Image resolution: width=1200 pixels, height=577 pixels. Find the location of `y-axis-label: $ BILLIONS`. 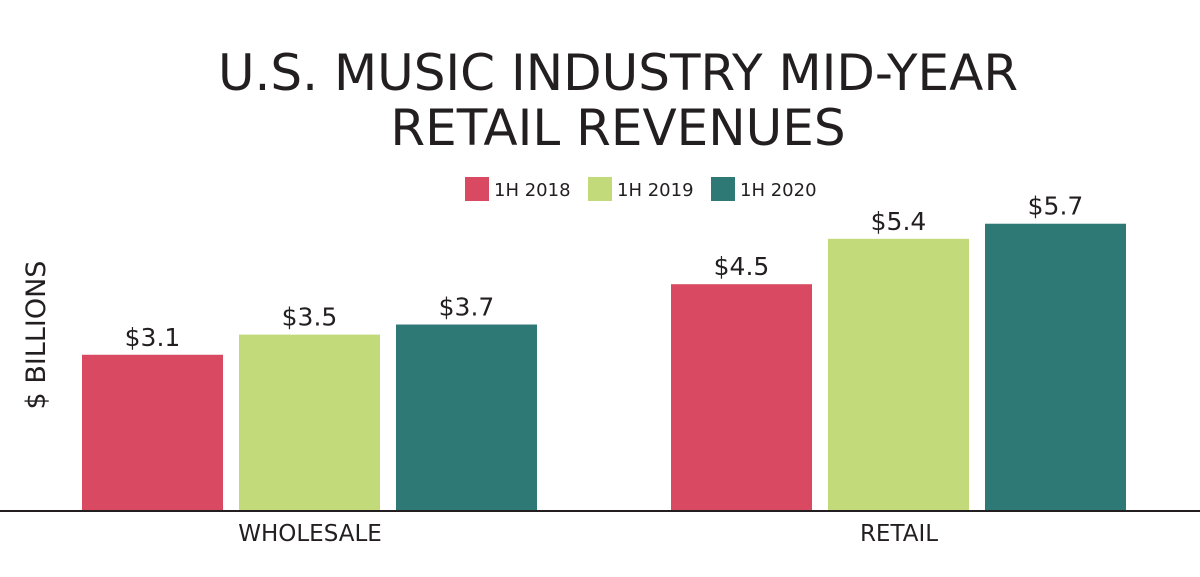

y-axis-label: $ BILLIONS is located at coordinates (36, 335).